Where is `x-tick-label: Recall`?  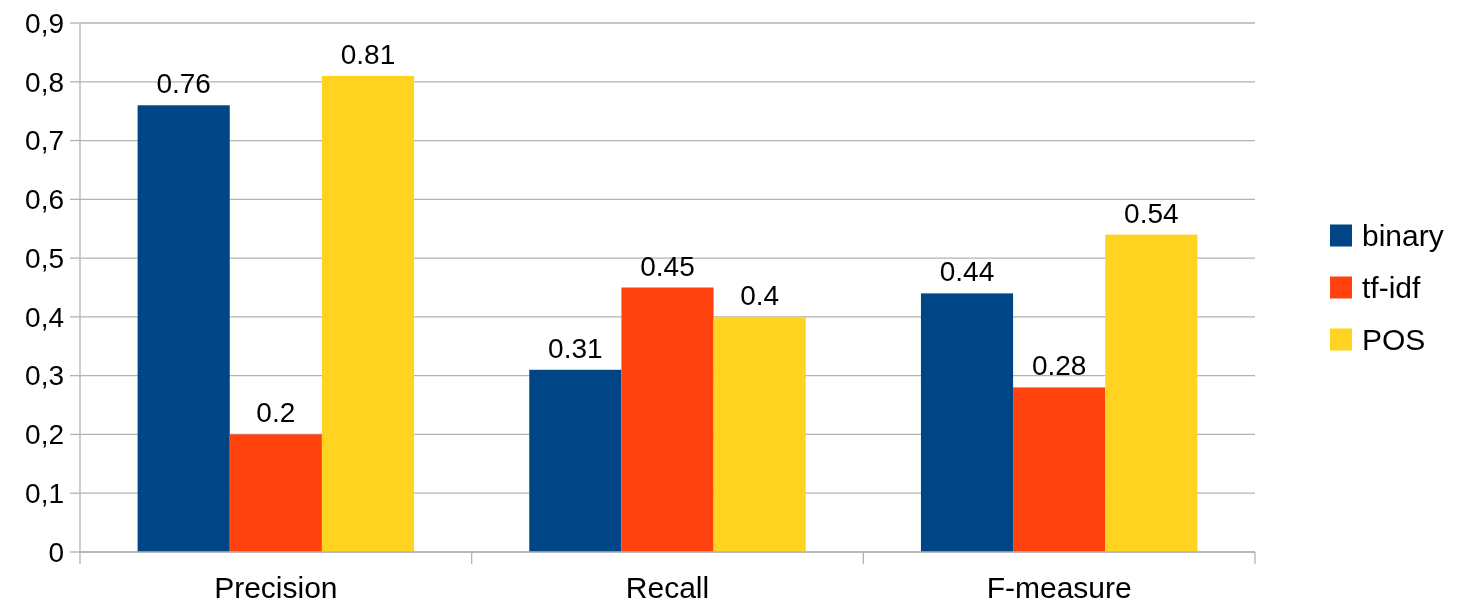 x-tick-label: Recall is located at coordinates (667, 587).